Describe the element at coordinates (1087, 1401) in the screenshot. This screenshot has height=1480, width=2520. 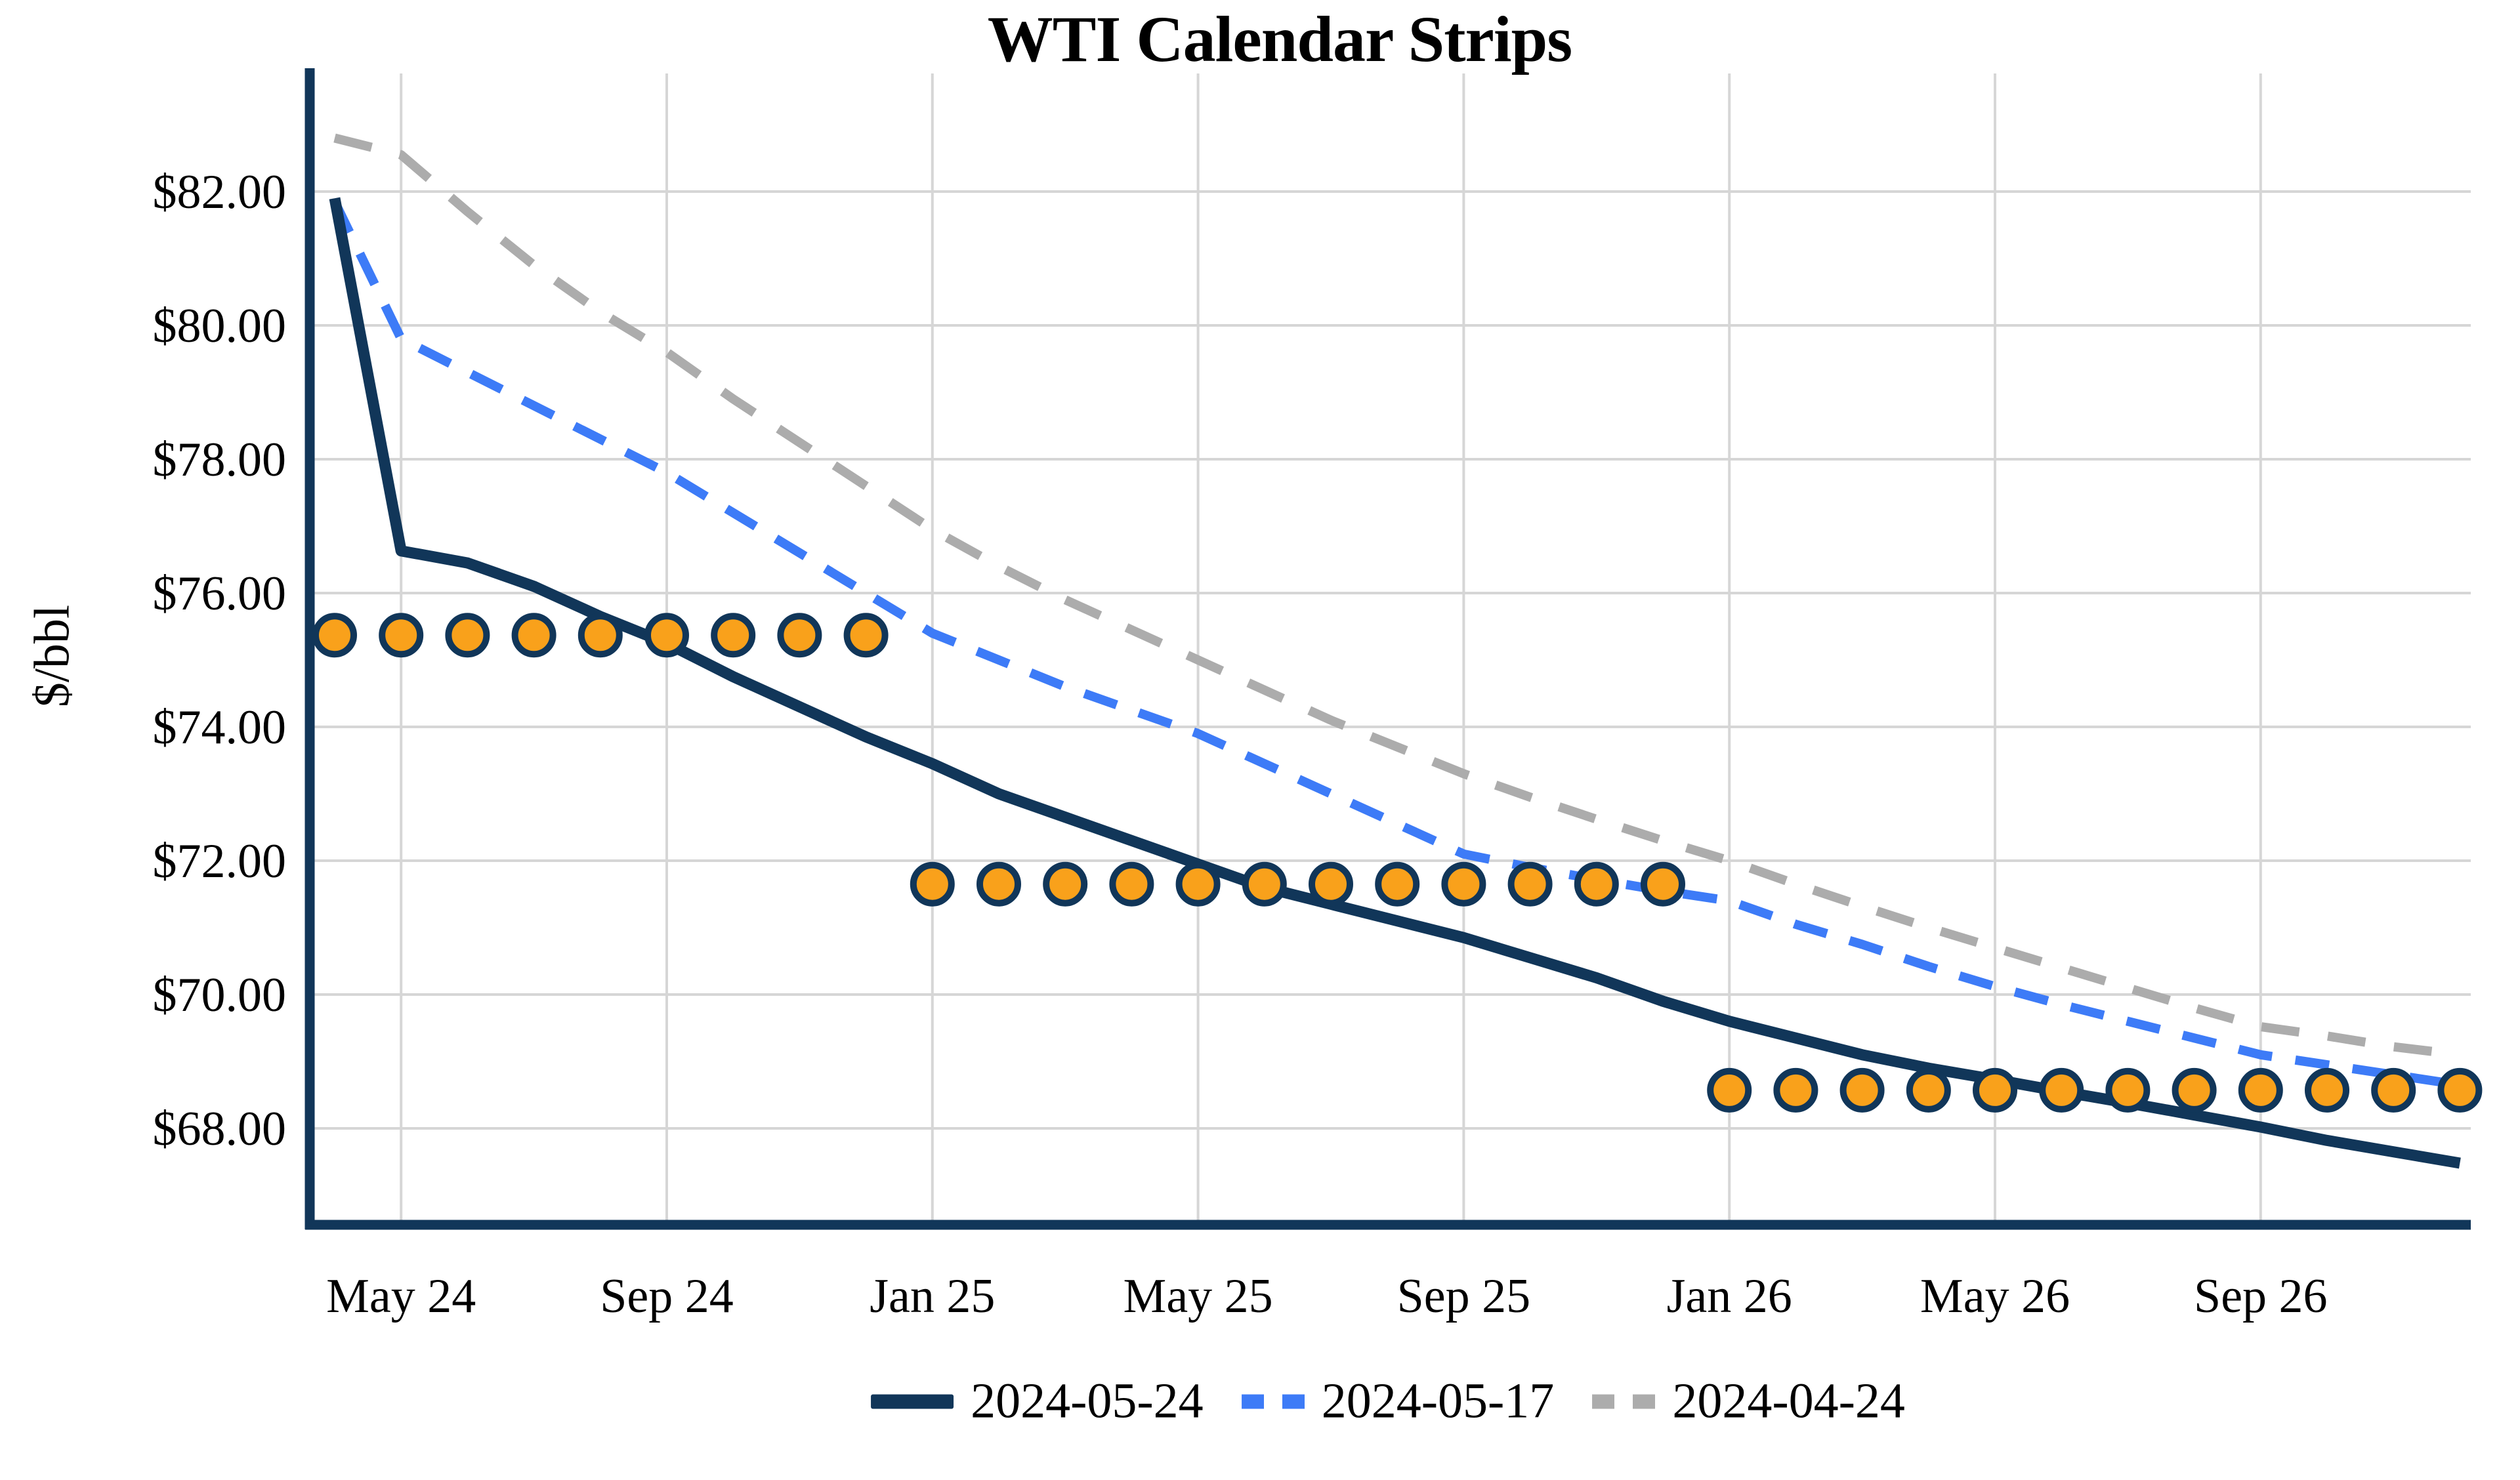
I see `legend-label: 2024-05-24` at that location.